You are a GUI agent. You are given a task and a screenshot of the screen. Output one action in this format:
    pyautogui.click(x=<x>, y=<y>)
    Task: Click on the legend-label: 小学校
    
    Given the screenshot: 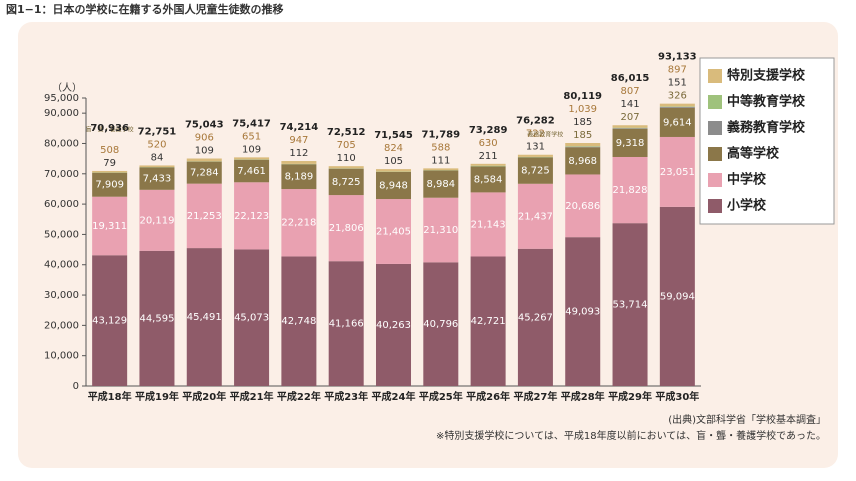 What is the action you would take?
    pyautogui.click(x=747, y=206)
    